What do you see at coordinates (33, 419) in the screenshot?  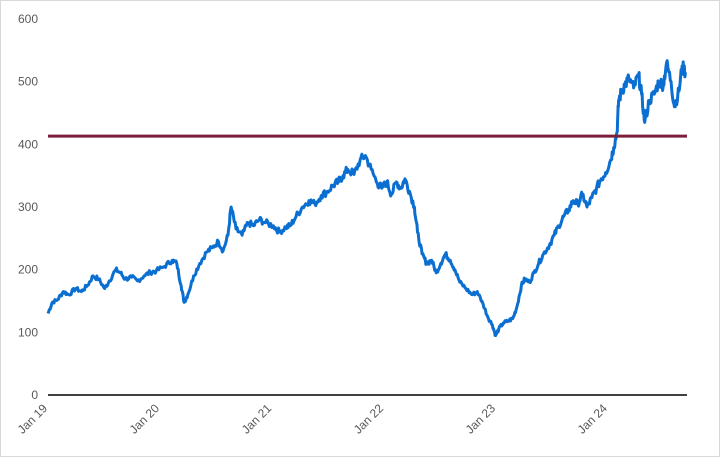 I see `x-tick-label: Jan 19` at bounding box center [33, 419].